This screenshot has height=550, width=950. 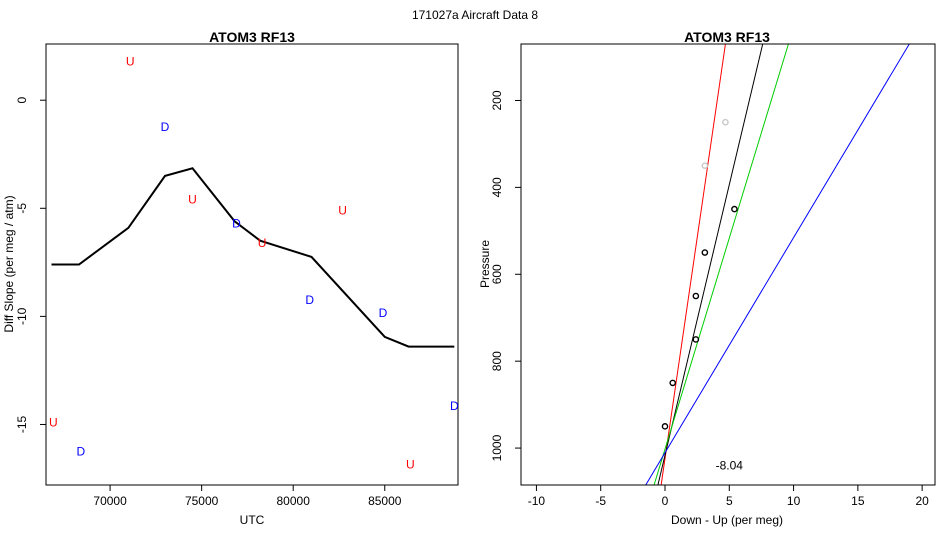 What do you see at coordinates (110, 501) in the screenshot?
I see `left-x-tick-label: 70000` at bounding box center [110, 501].